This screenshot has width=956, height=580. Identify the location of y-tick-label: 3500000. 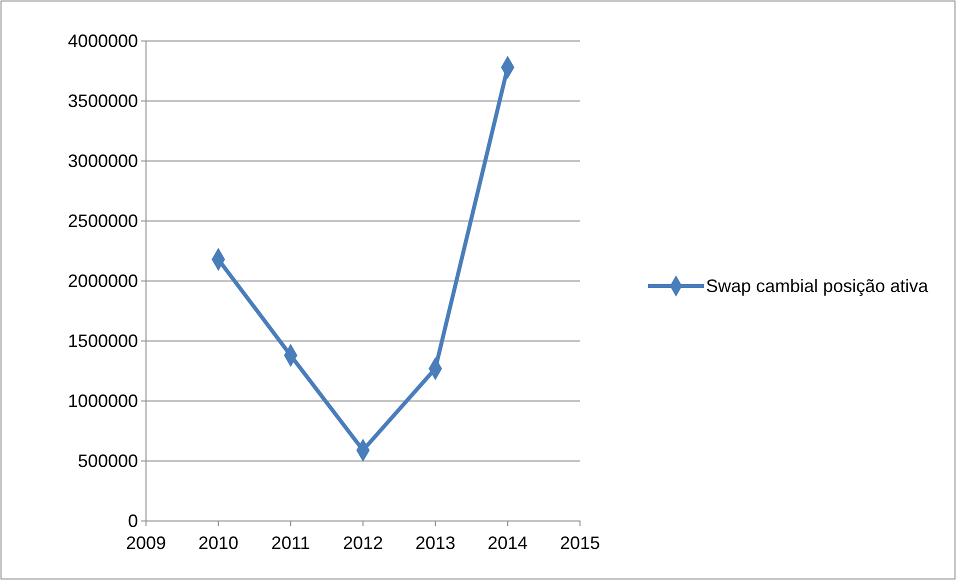
(103, 100).